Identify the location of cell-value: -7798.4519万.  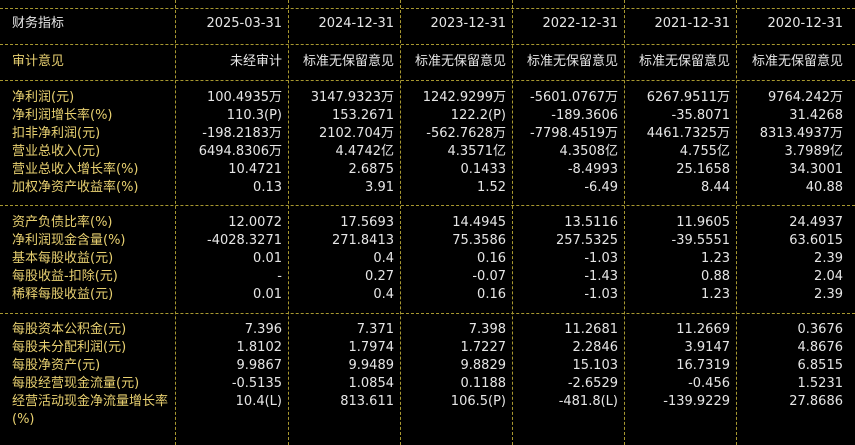
(574, 133).